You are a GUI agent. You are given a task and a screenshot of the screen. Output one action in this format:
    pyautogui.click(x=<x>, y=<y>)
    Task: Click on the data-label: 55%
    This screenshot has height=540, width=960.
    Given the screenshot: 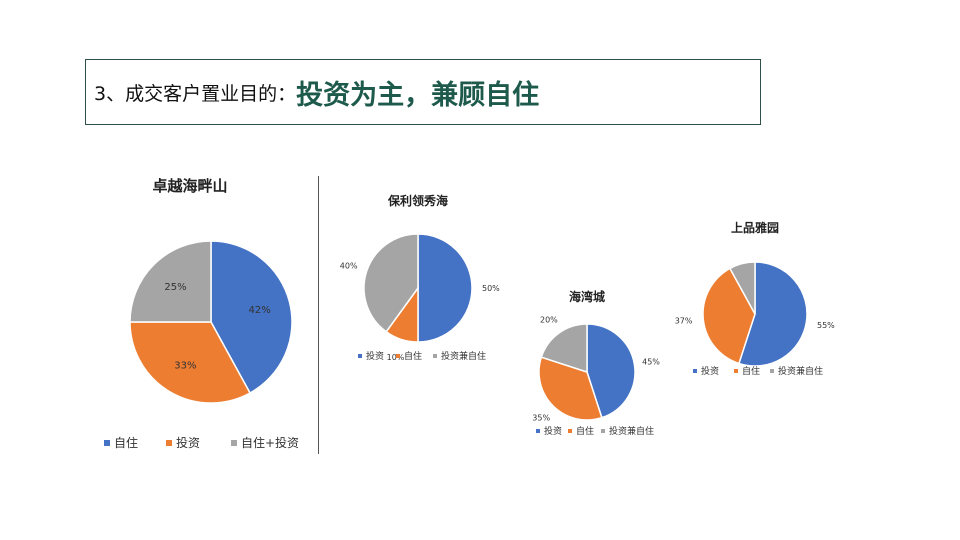 What is the action you would take?
    pyautogui.click(x=826, y=325)
    